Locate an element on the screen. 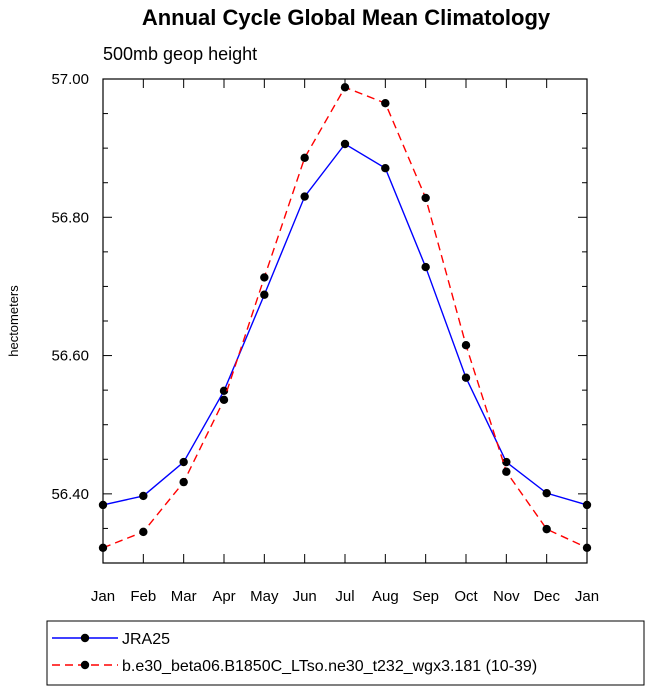  x-tick-labels: Jan Feb Mar Apr May Jun Jul Aug Sep Oct Nov Dec Jan is located at coordinates (345, 596).